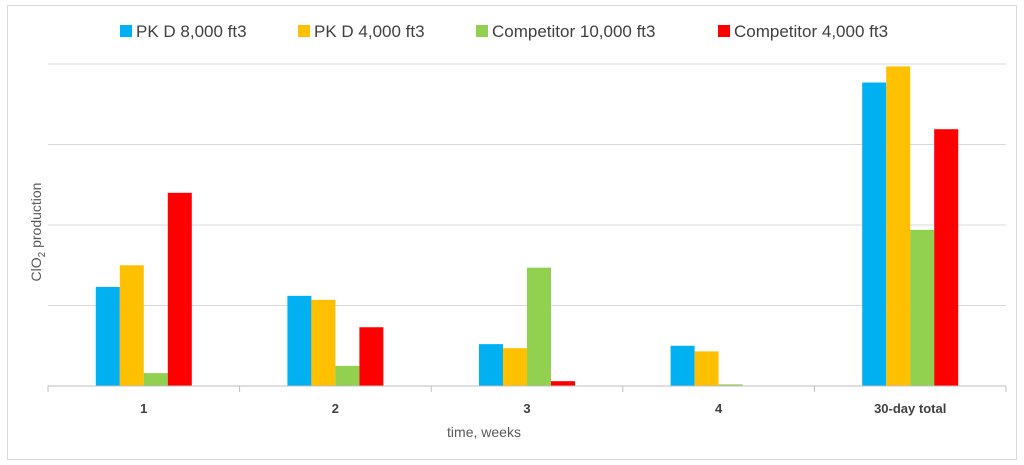 The image size is (1024, 465). I want to click on legend-label: PK D 8,000 ft3, so click(191, 31).